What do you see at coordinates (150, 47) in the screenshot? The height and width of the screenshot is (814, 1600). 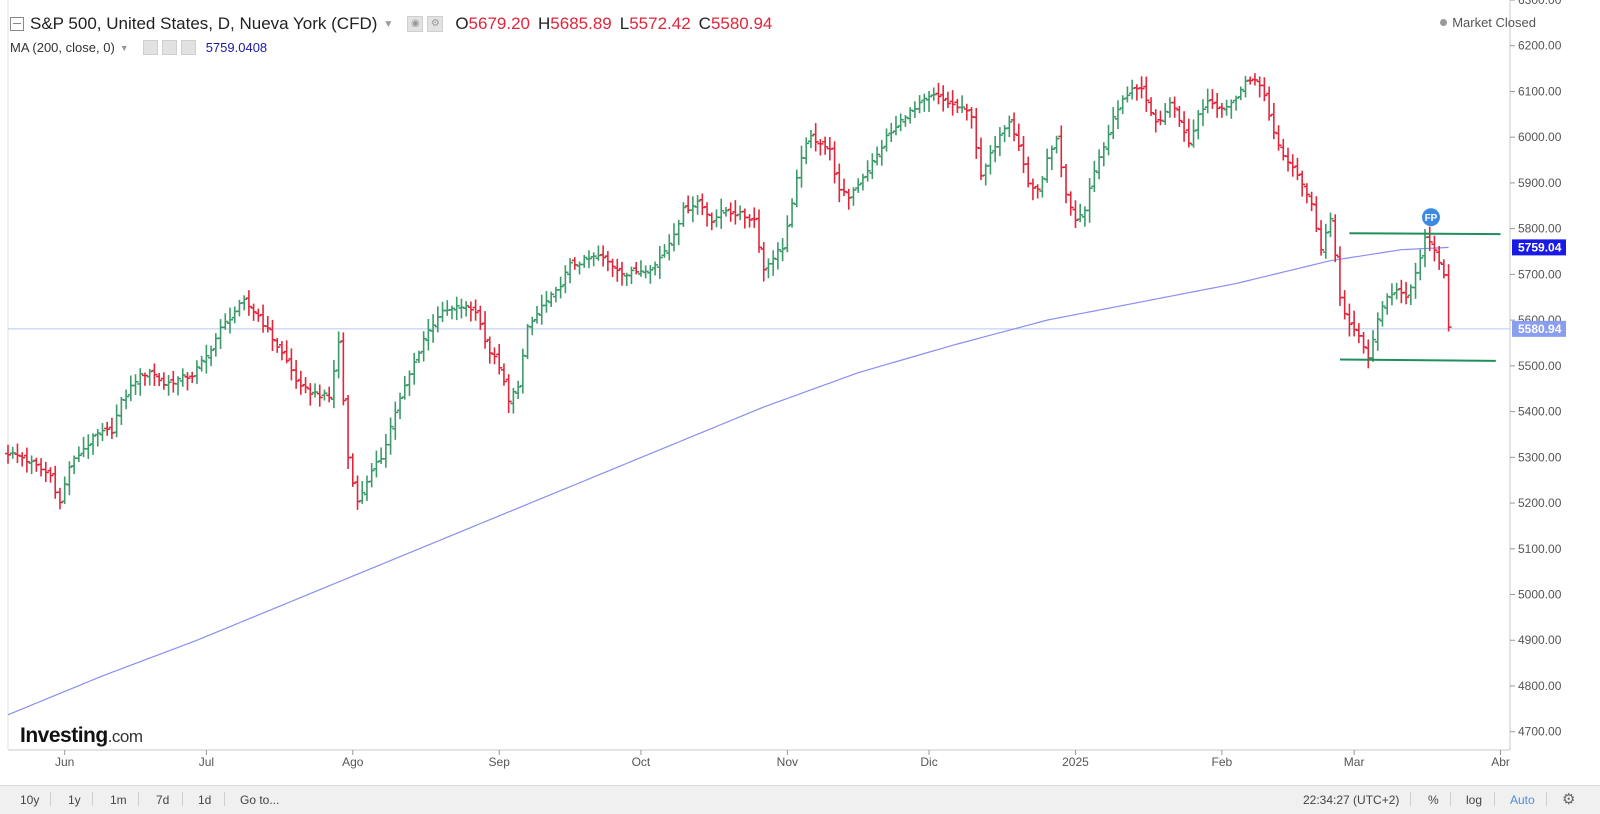 I see `visibility-icon` at bounding box center [150, 47].